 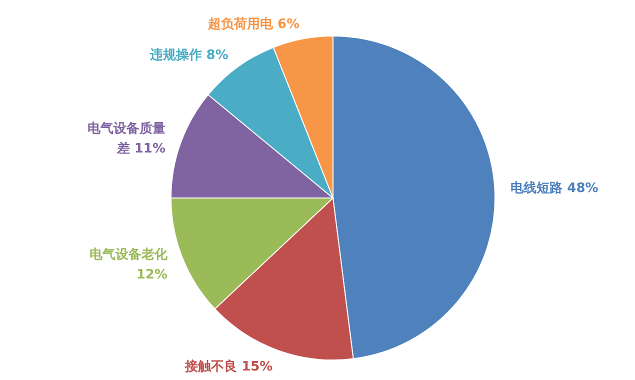 I want to click on slice-label: 电气设备老化, so click(x=129, y=255).